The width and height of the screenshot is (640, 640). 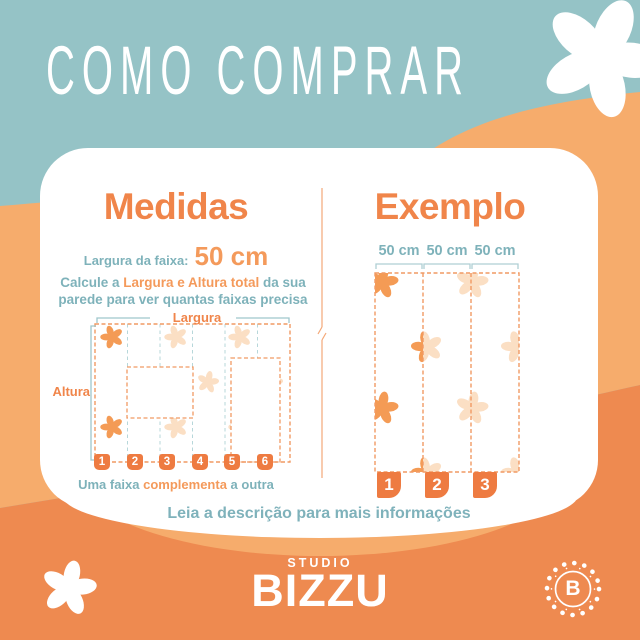 What do you see at coordinates (437, 485) in the screenshot?
I see `example-strip-number-2: 2` at bounding box center [437, 485].